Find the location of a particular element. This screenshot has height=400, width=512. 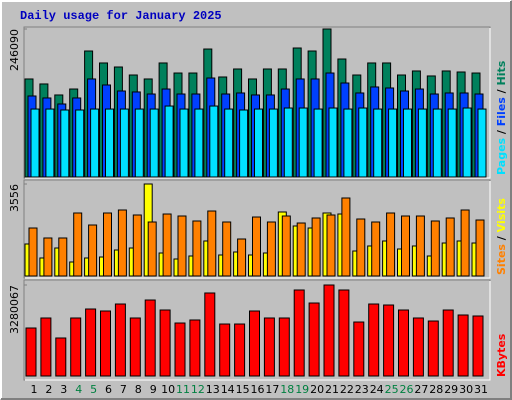

x-tick-label: 5 is located at coordinates (93, 389).